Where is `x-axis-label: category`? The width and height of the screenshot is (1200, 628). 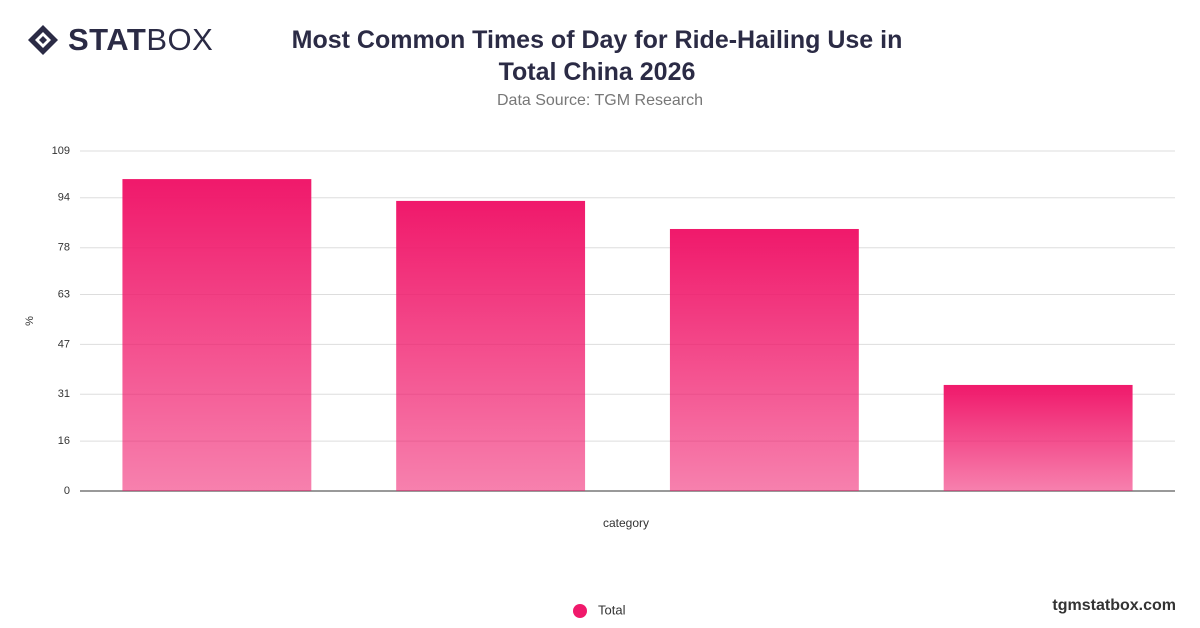
x-axis-label: category is located at coordinates (626, 523).